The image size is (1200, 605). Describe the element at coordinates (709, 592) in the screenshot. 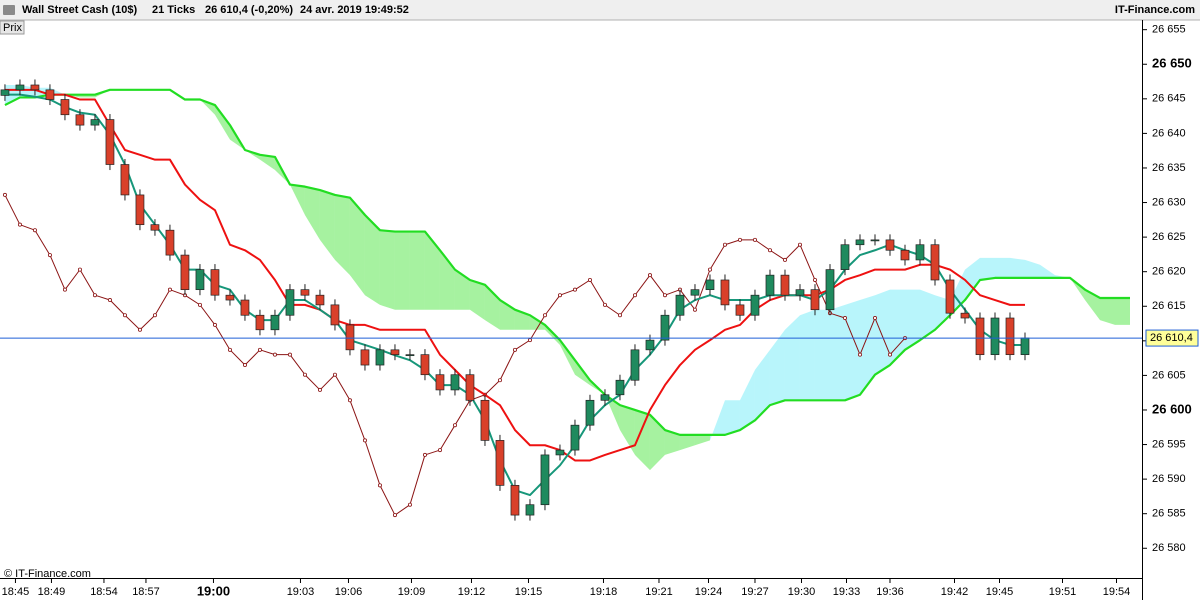

I see `x-tick-label: 19:24` at that location.